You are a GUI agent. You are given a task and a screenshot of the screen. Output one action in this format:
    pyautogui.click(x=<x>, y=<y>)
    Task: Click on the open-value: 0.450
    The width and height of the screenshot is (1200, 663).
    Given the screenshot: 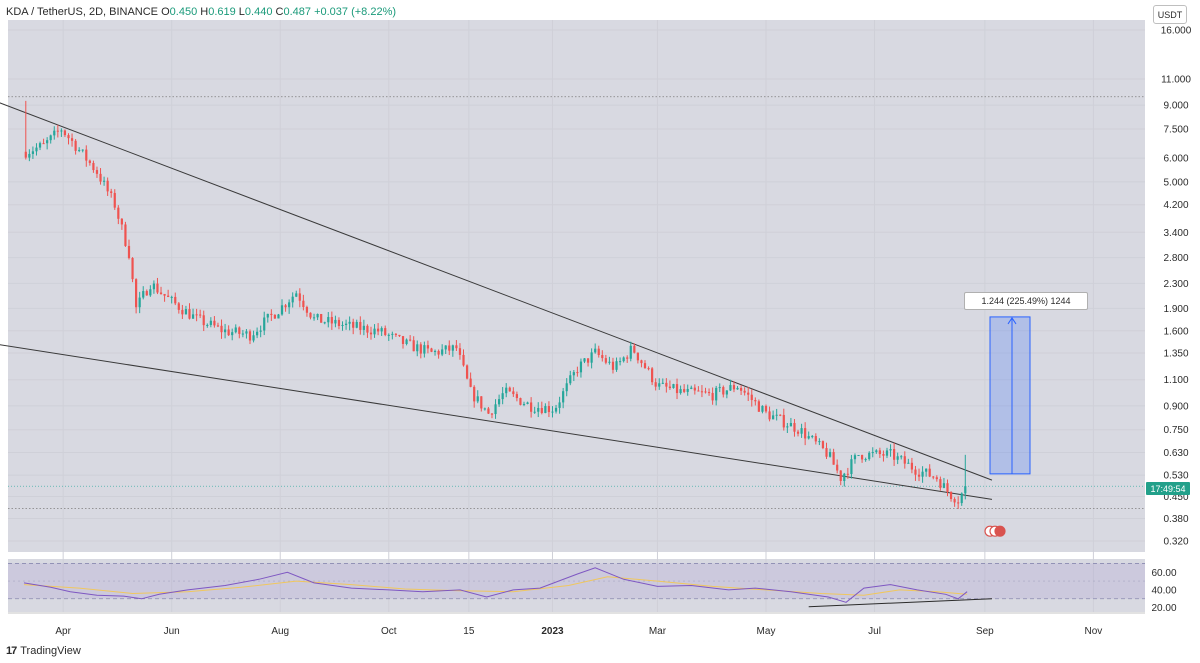 What is the action you would take?
    pyautogui.click(x=183, y=12)
    